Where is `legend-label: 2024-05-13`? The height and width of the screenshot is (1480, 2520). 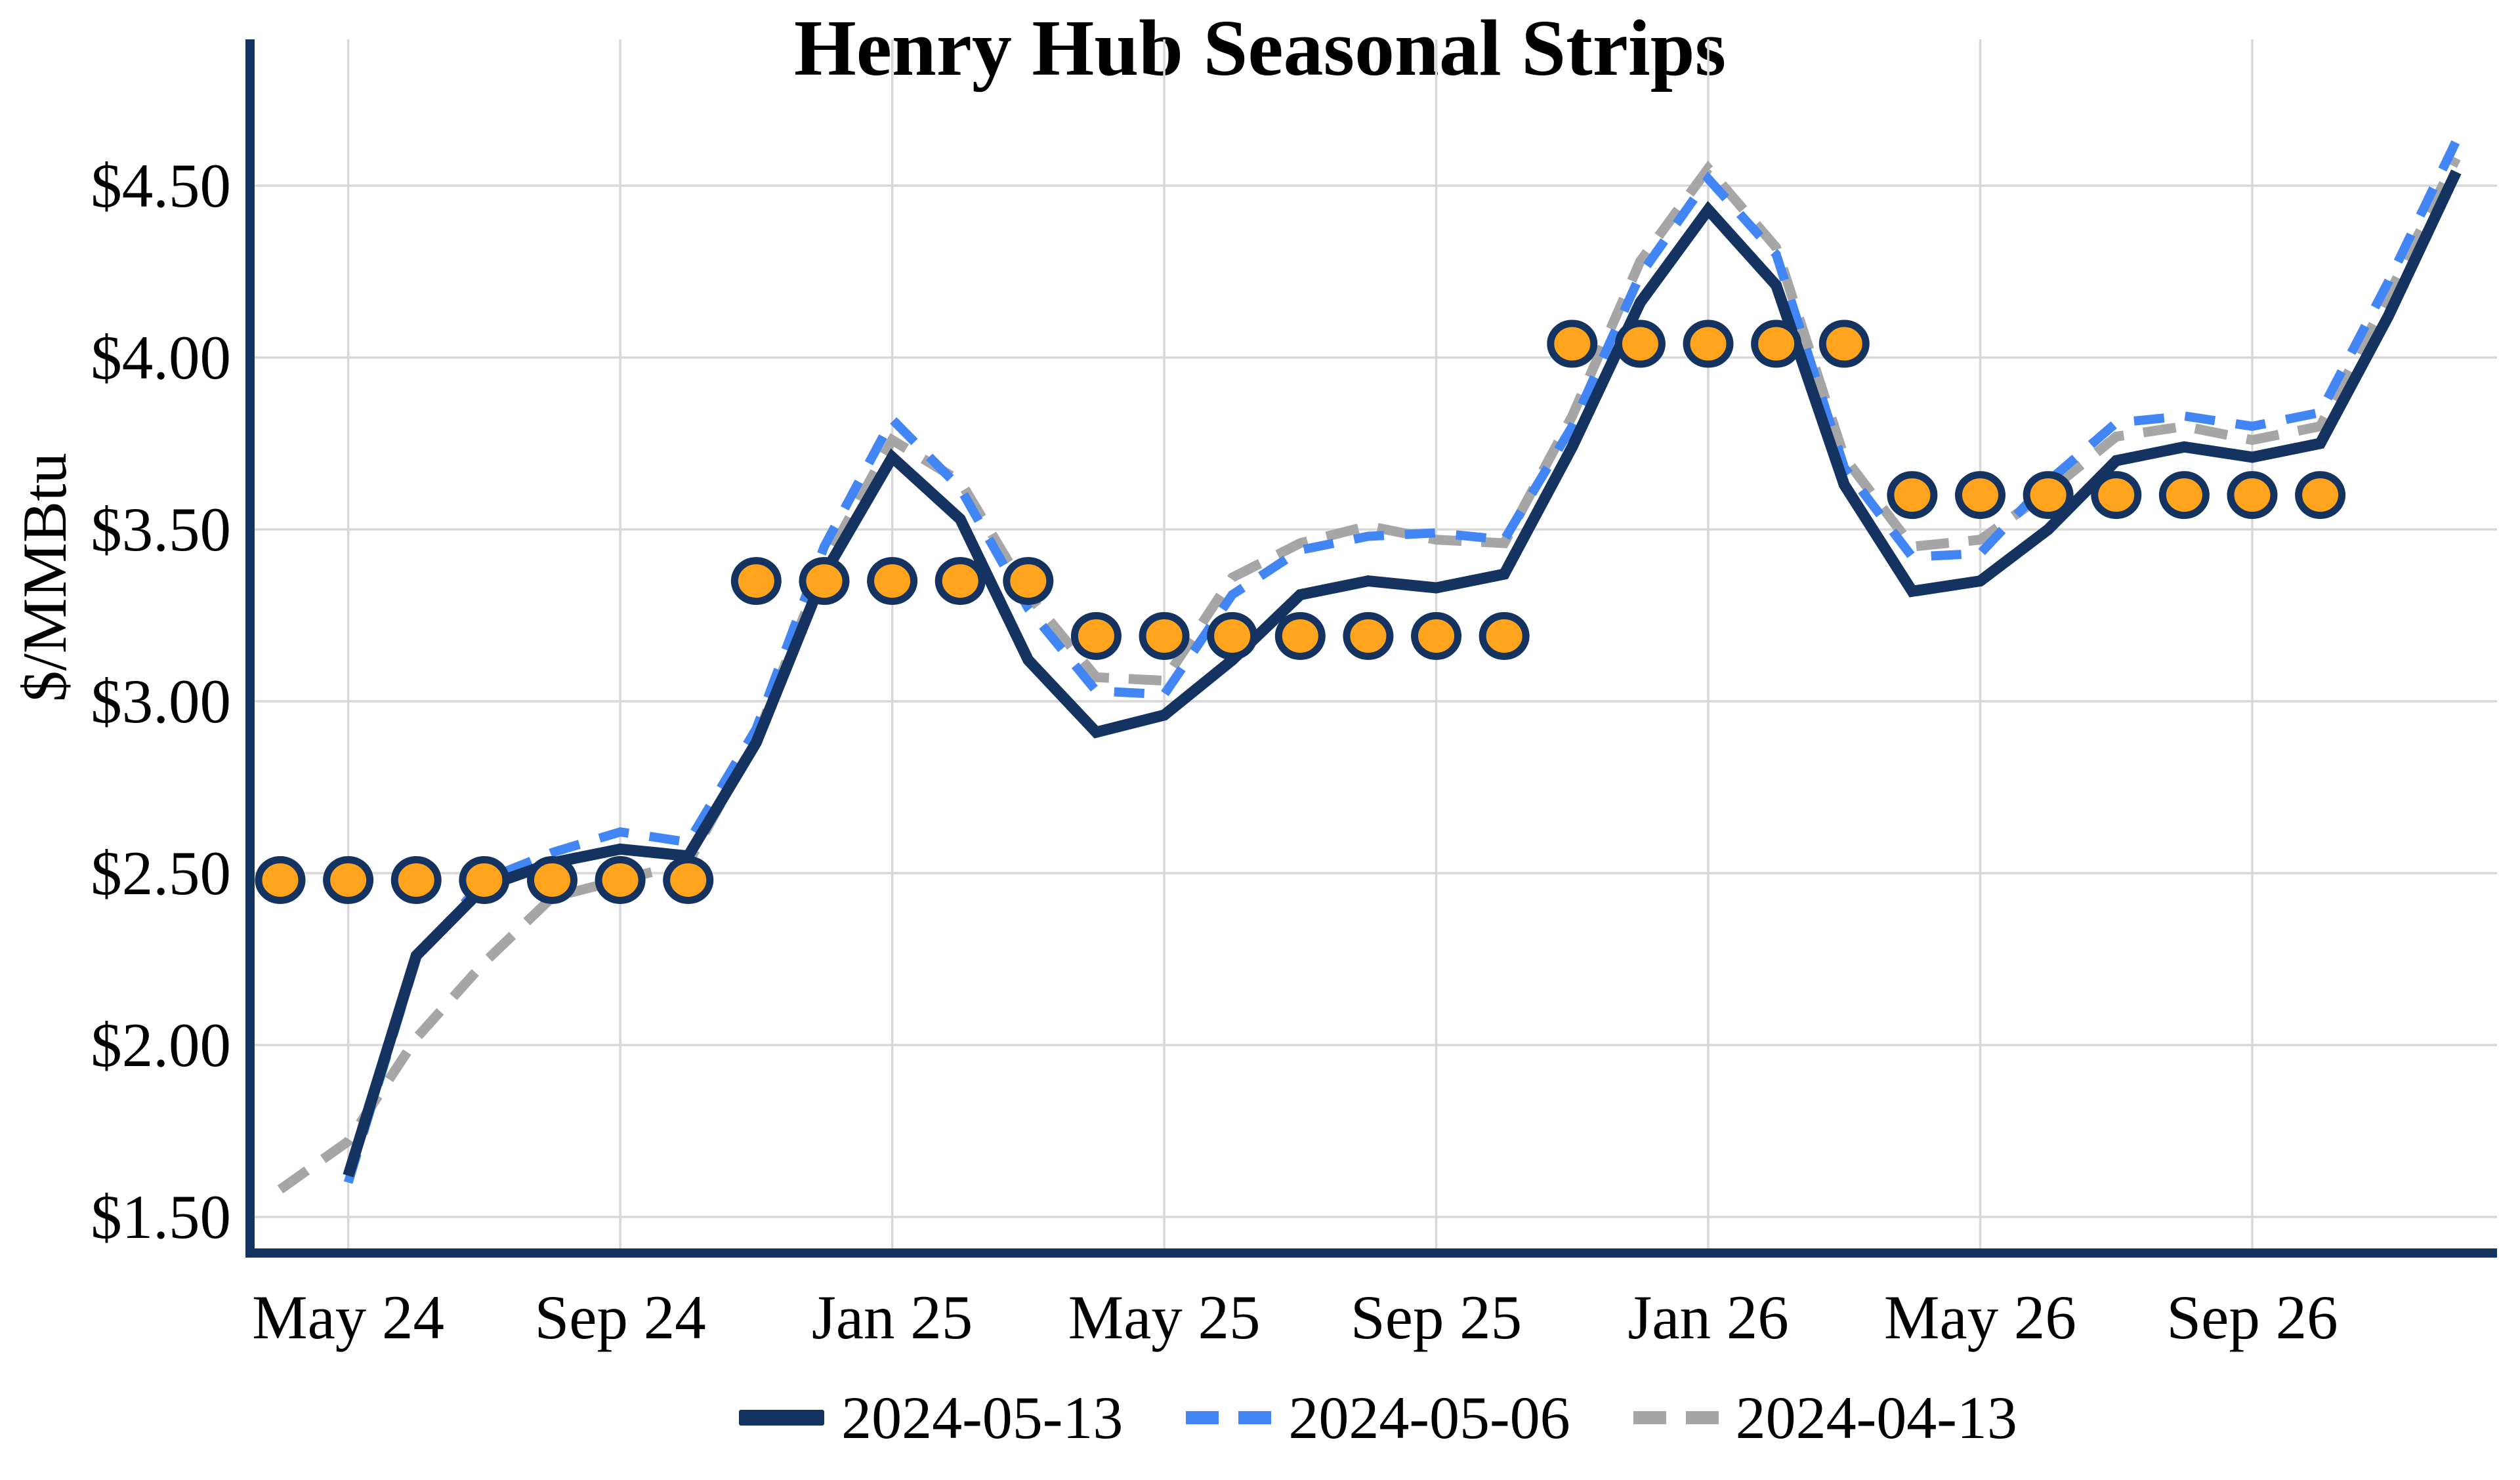
legend-label: 2024-05-13 is located at coordinates (982, 1417).